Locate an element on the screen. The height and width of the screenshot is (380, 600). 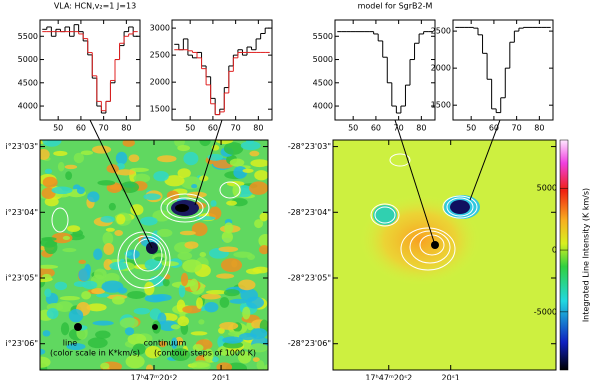
y-tick-label: -28°23'03" is located at coordinates (309, 146).